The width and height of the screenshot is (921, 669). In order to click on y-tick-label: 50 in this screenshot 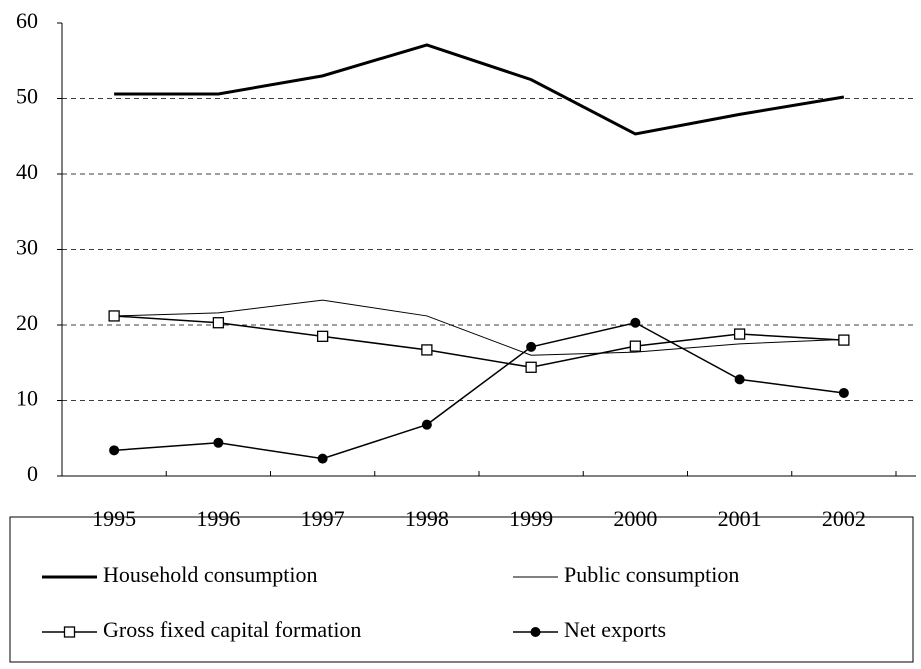, I will do `click(27, 96)`.